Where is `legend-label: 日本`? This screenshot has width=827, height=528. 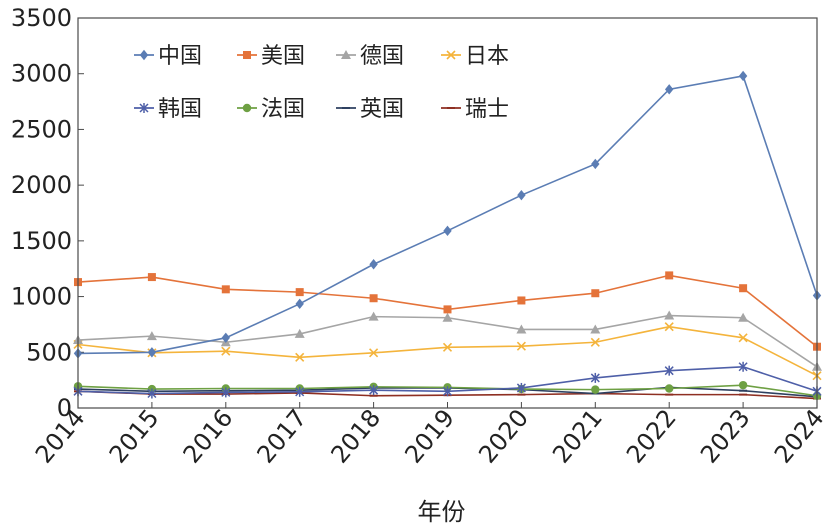 legend-label: 日本 is located at coordinates (487, 56).